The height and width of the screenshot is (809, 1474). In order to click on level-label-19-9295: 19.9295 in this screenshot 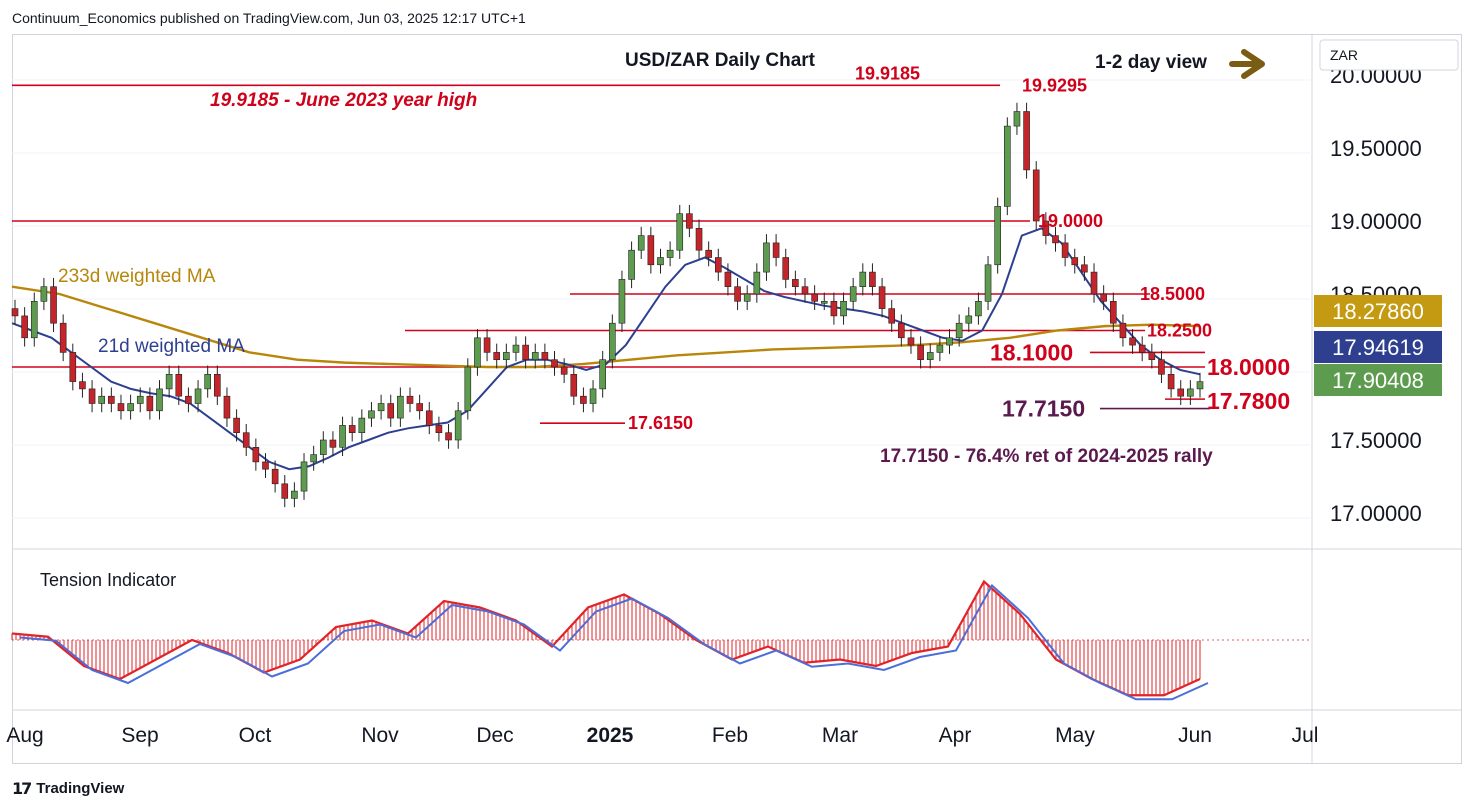, I will do `click(1054, 85)`.